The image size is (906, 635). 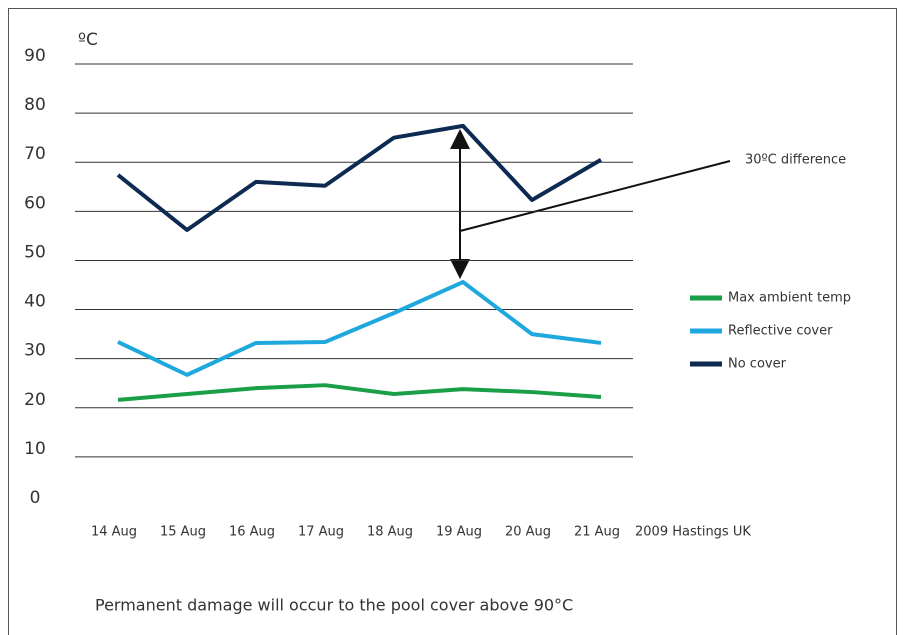 What do you see at coordinates (35, 105) in the screenshot?
I see `y-tick-label: 80` at bounding box center [35, 105].